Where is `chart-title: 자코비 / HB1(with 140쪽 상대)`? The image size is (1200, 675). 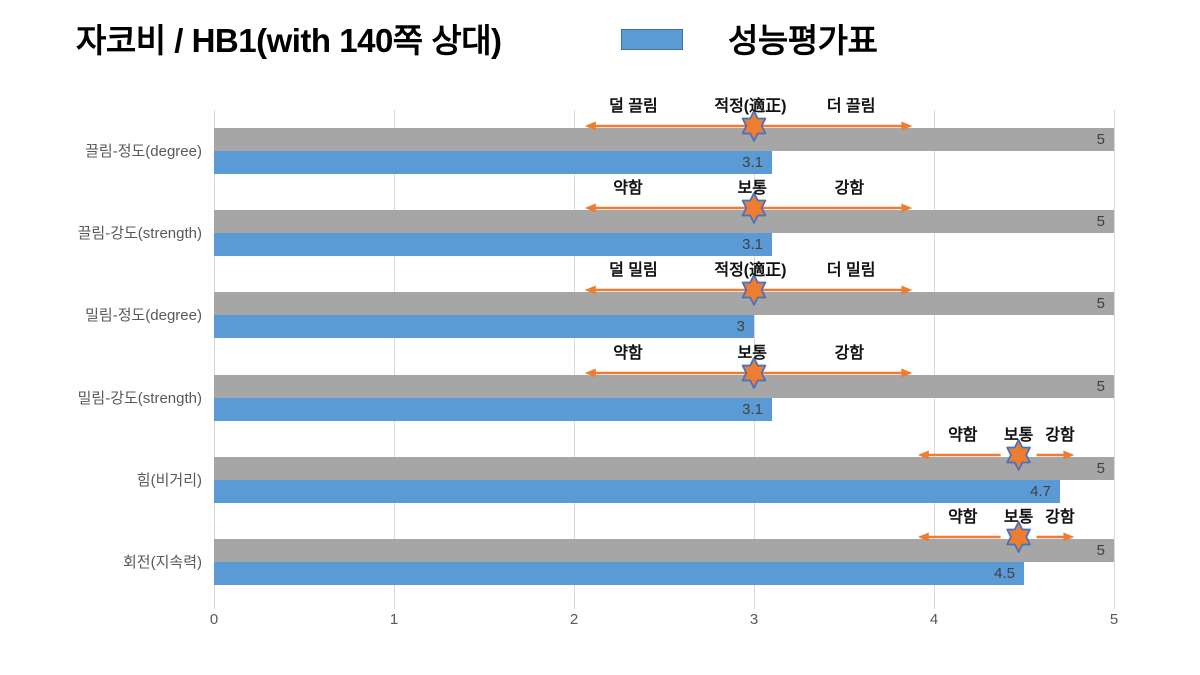 chart-title: 자코비 / HB1(with 140쪽 상대) is located at coordinates (289, 40).